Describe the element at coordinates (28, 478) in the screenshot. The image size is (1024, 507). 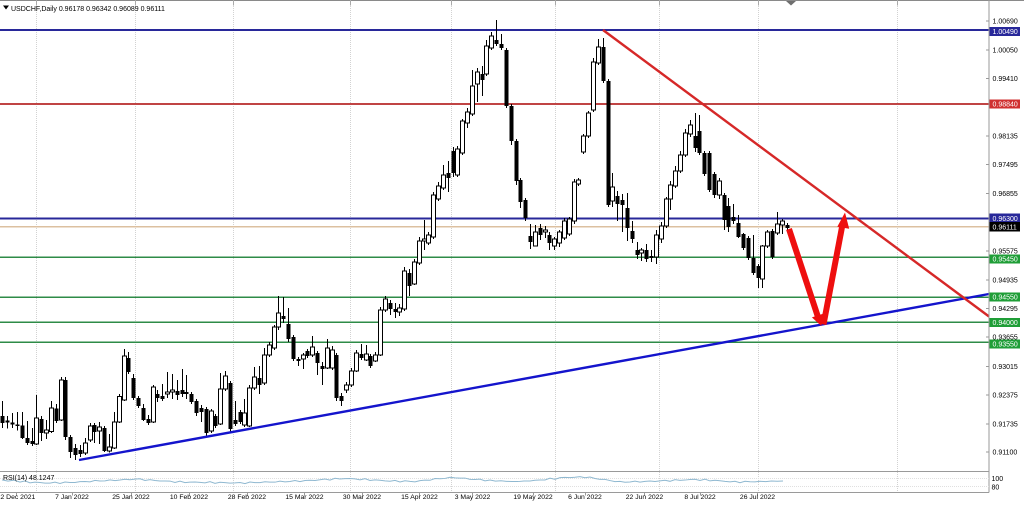
I see `svg-text: RSI(14) 48.1247` at that location.